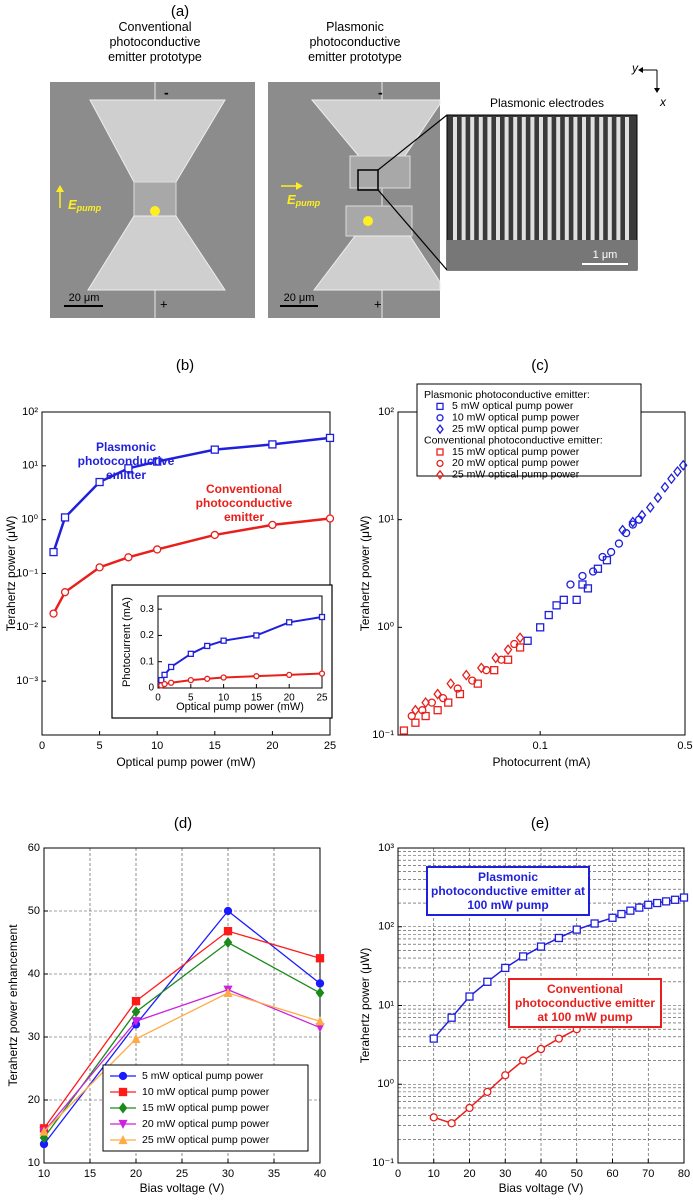  What do you see at coordinates (27, 627) in the screenshot?
I see `y-tick-label: 10⁻²` at bounding box center [27, 627].